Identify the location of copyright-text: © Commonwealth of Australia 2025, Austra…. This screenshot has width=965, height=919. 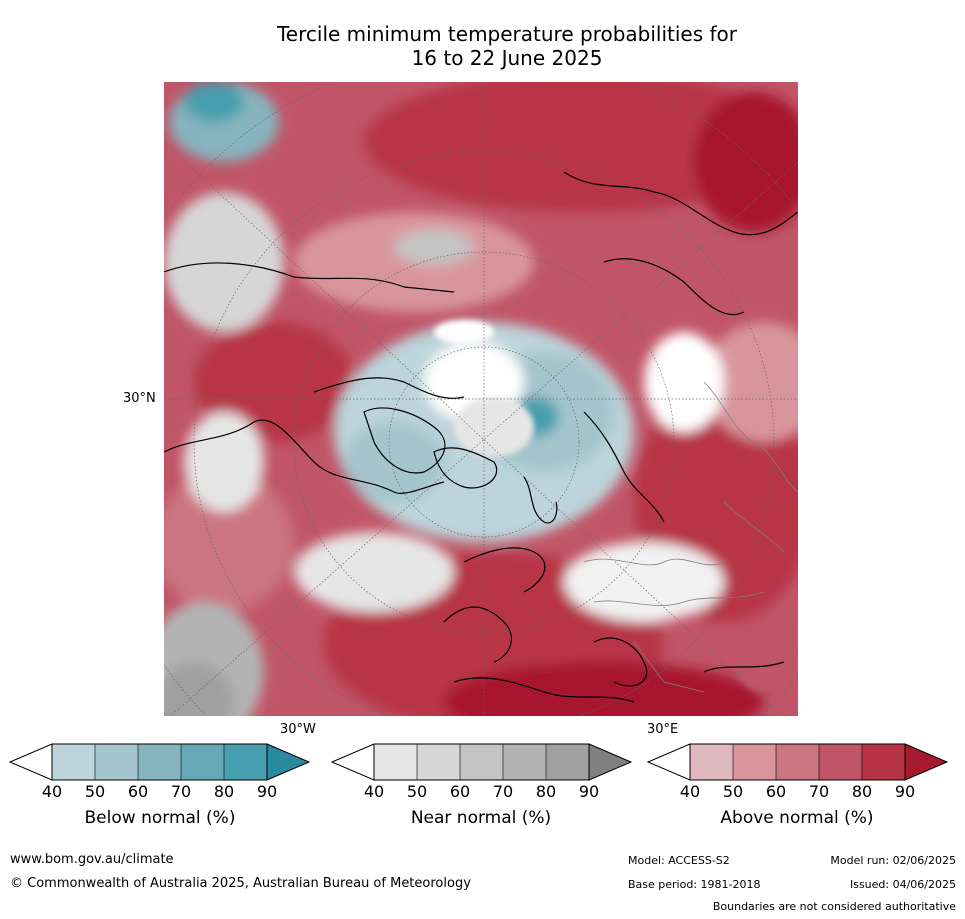
(240, 883).